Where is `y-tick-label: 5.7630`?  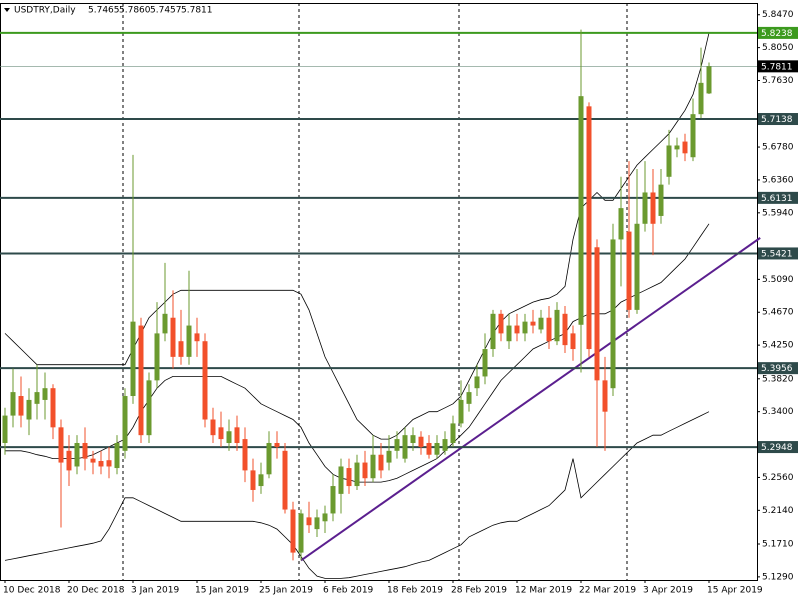
y-tick-label: 5.7630 is located at coordinates (778, 81).